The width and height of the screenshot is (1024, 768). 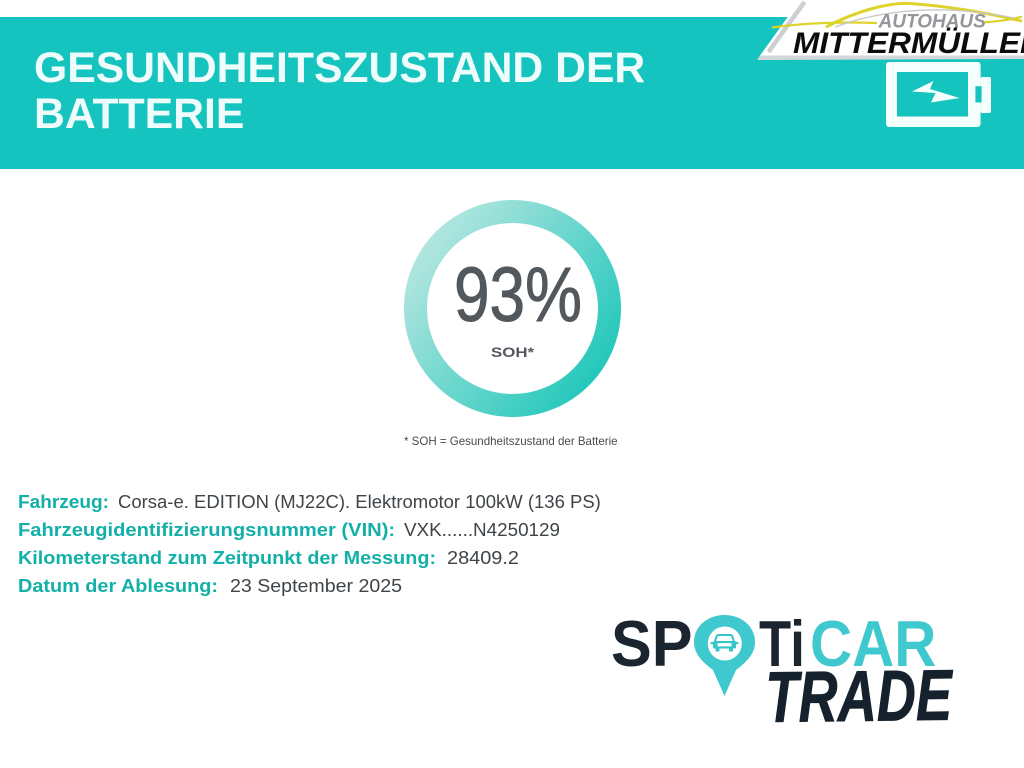 I want to click on svg-text: AUTOHAUS, so click(x=932, y=22).